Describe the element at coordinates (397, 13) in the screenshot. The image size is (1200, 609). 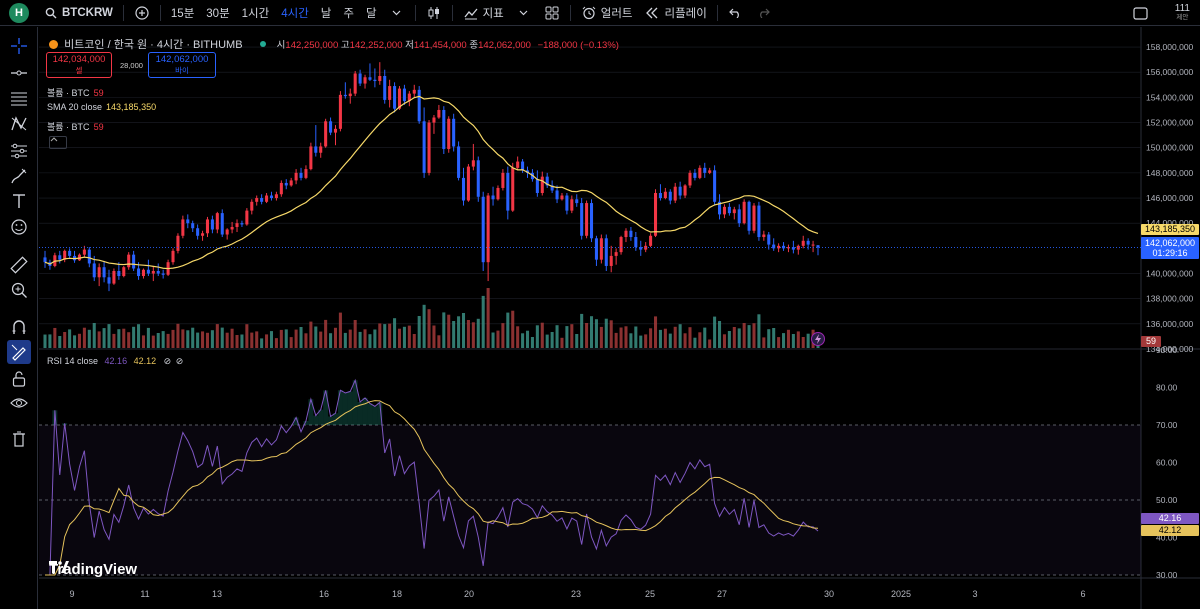
I see `interval-dropdown` at that location.